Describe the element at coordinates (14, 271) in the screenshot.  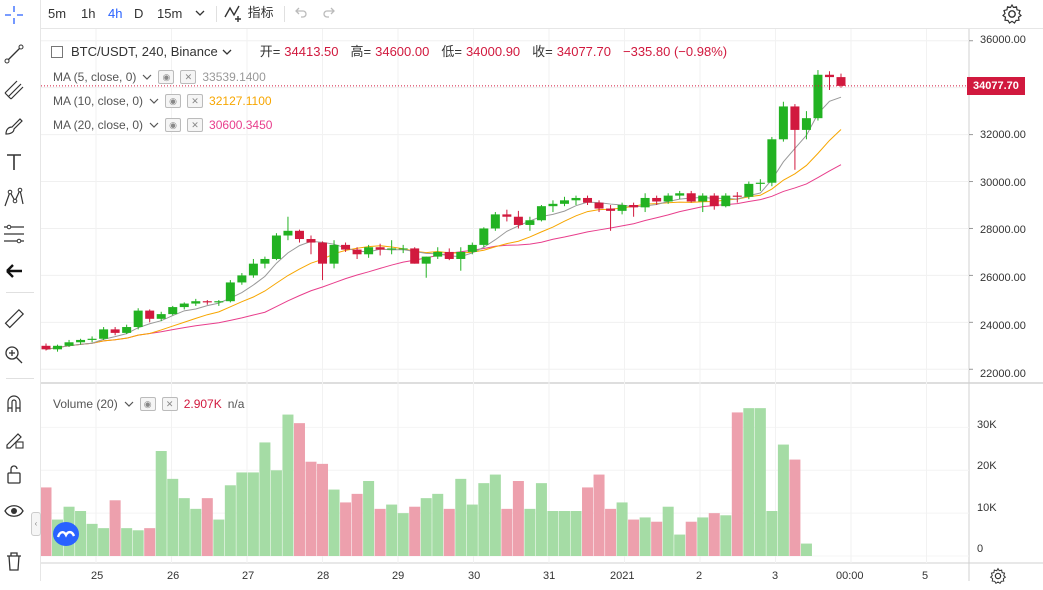
I see `back-arrow-icon` at that location.